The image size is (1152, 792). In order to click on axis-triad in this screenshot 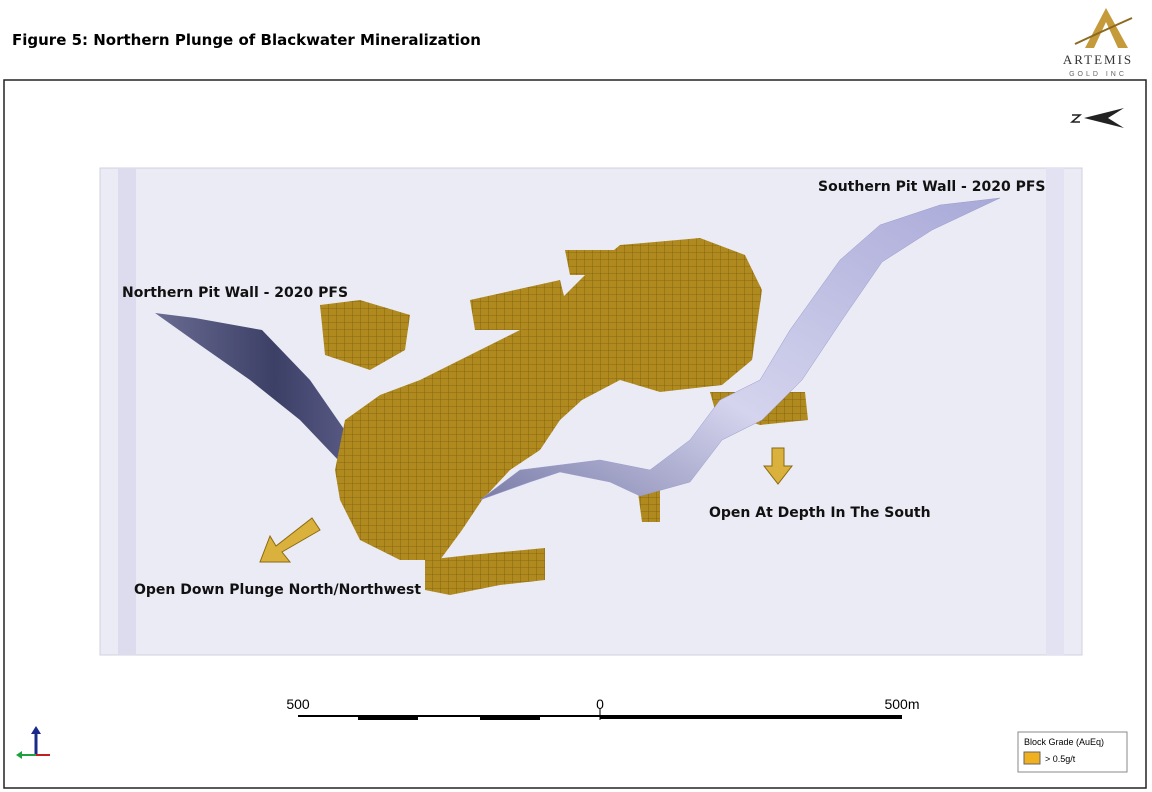, I will do `click(33, 742)`.